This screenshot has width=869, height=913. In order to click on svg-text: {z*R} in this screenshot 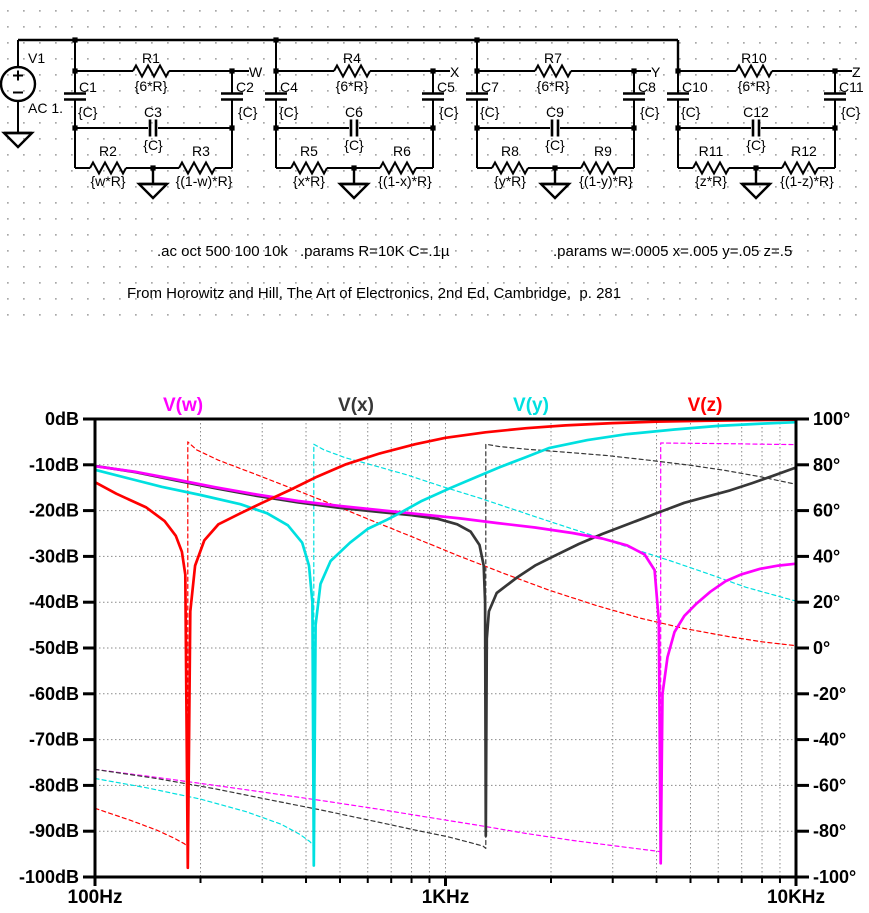, I will do `click(711, 181)`.